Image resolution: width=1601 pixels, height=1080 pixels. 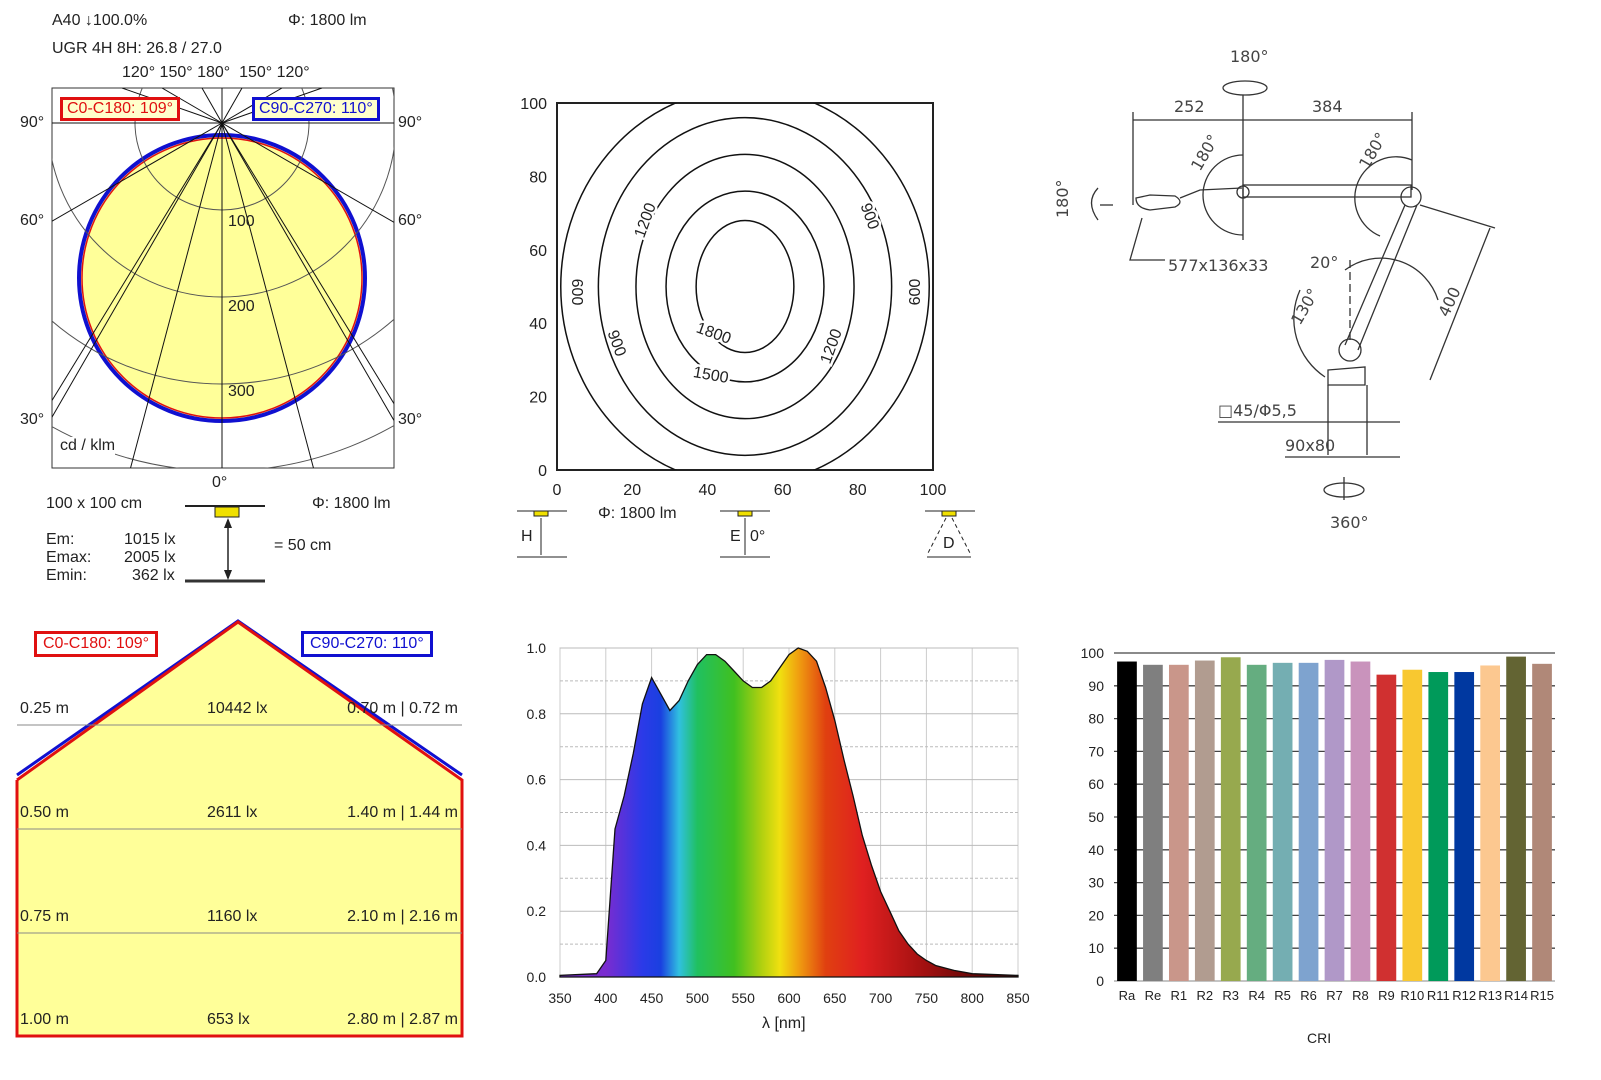 I want to click on icon-h-label: H, so click(x=527, y=536).